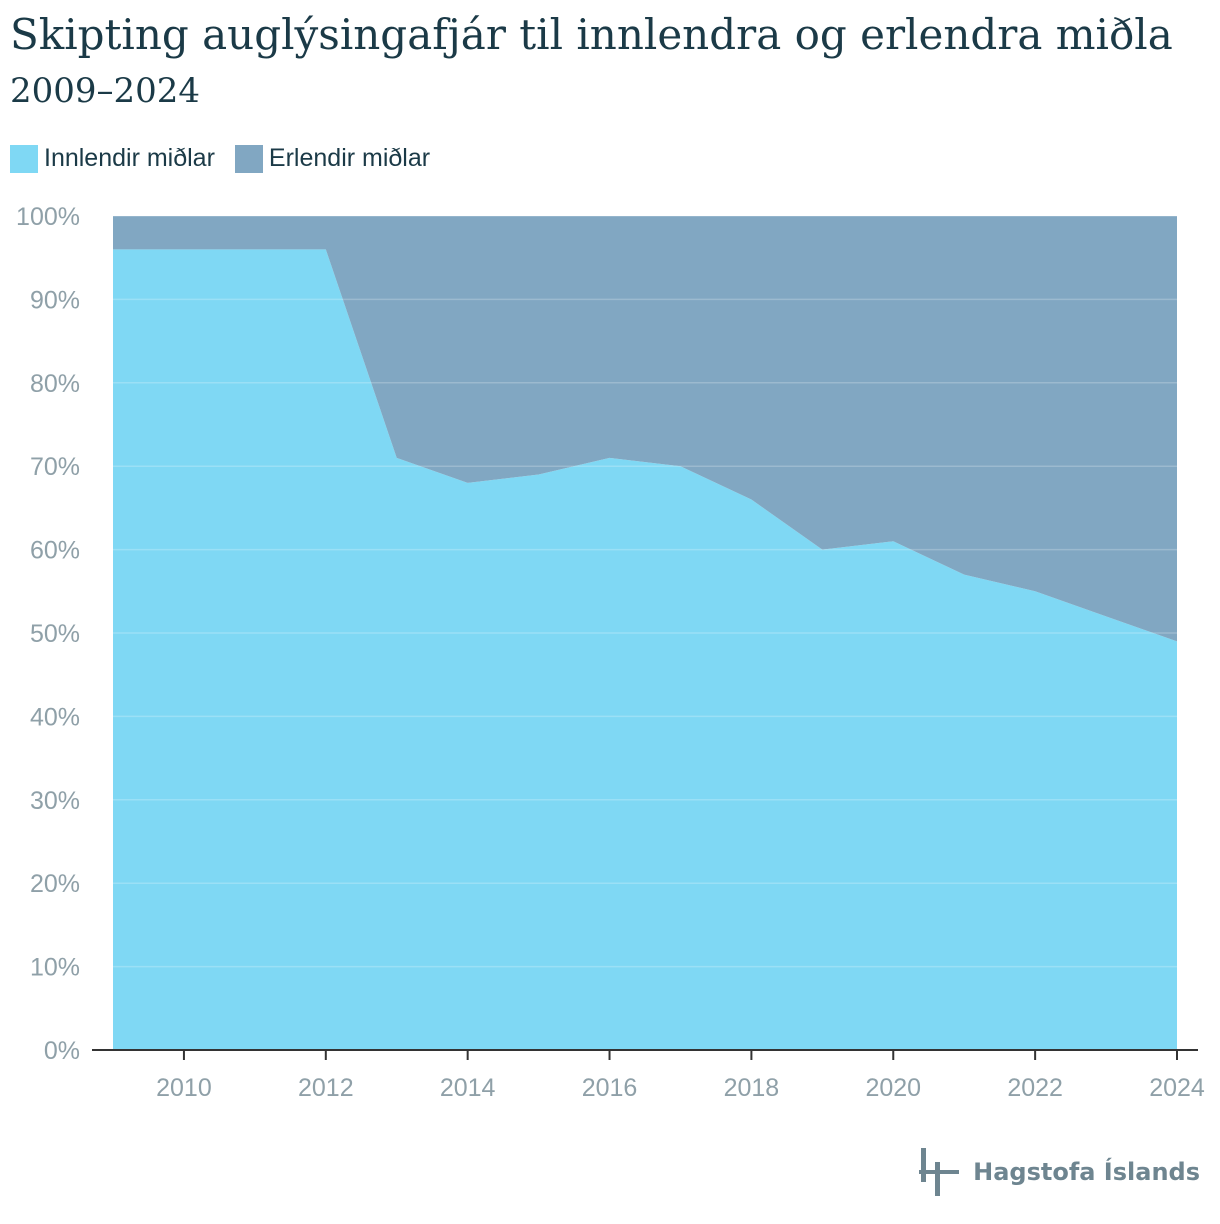 The image size is (1220, 1224). I want to click on x-tick-label: 2016, so click(610, 1088).